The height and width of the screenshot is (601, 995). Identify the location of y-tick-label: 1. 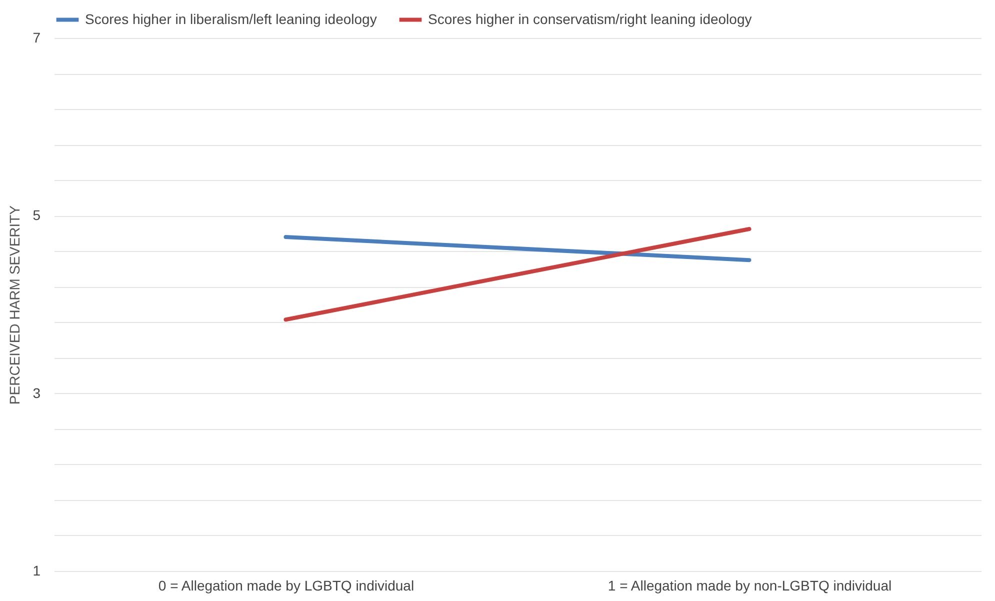
(36, 570).